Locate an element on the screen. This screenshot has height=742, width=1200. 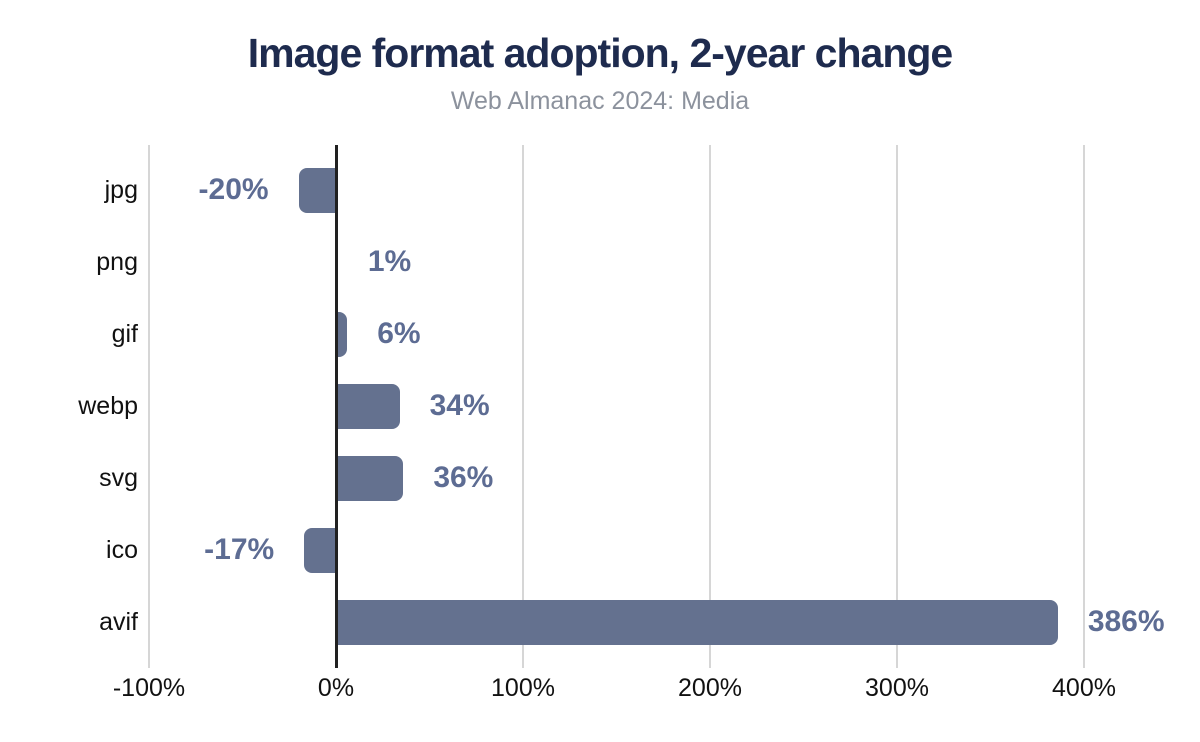
category-label-webp: webp is located at coordinates (108, 406).